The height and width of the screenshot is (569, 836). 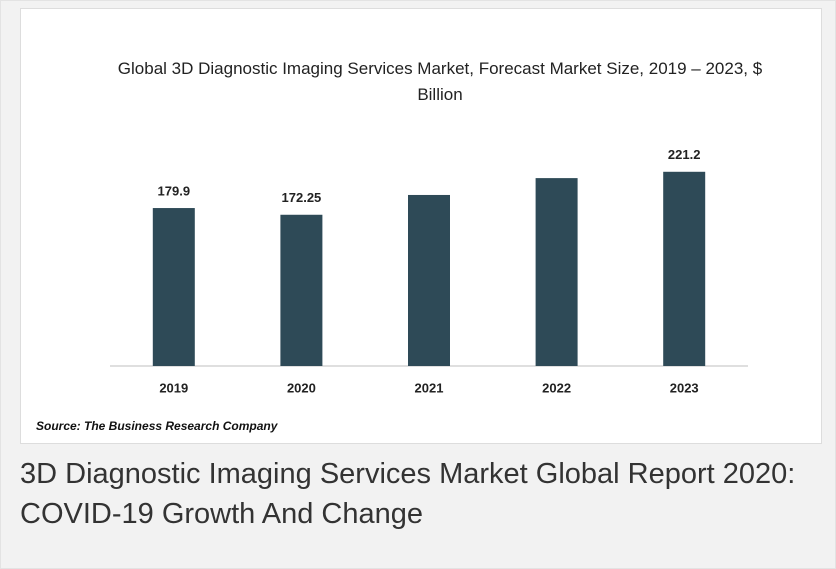 I want to click on x-tick-label: 2021, so click(x=429, y=387).